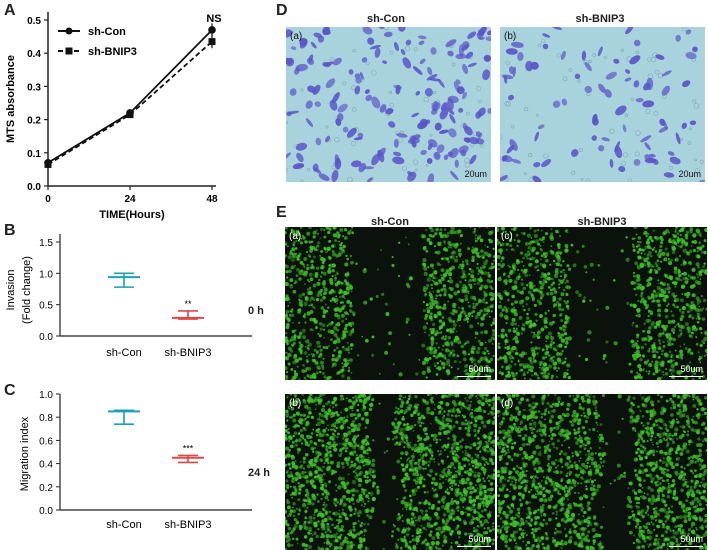  I want to click on image-tag: (a), so click(295, 236).